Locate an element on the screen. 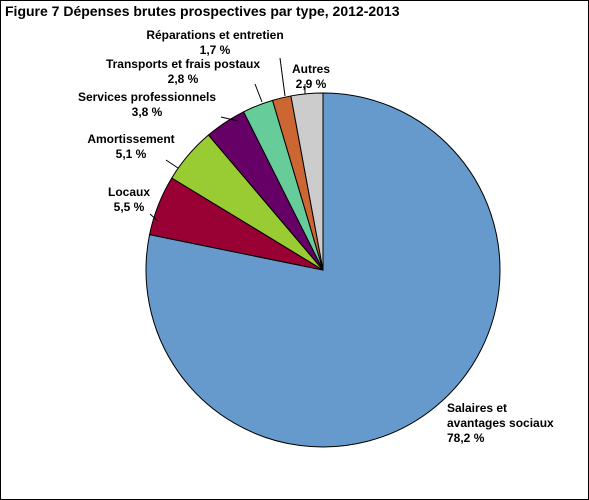  slice-value-label-services-professionnels: 3,8 % is located at coordinates (147, 112).